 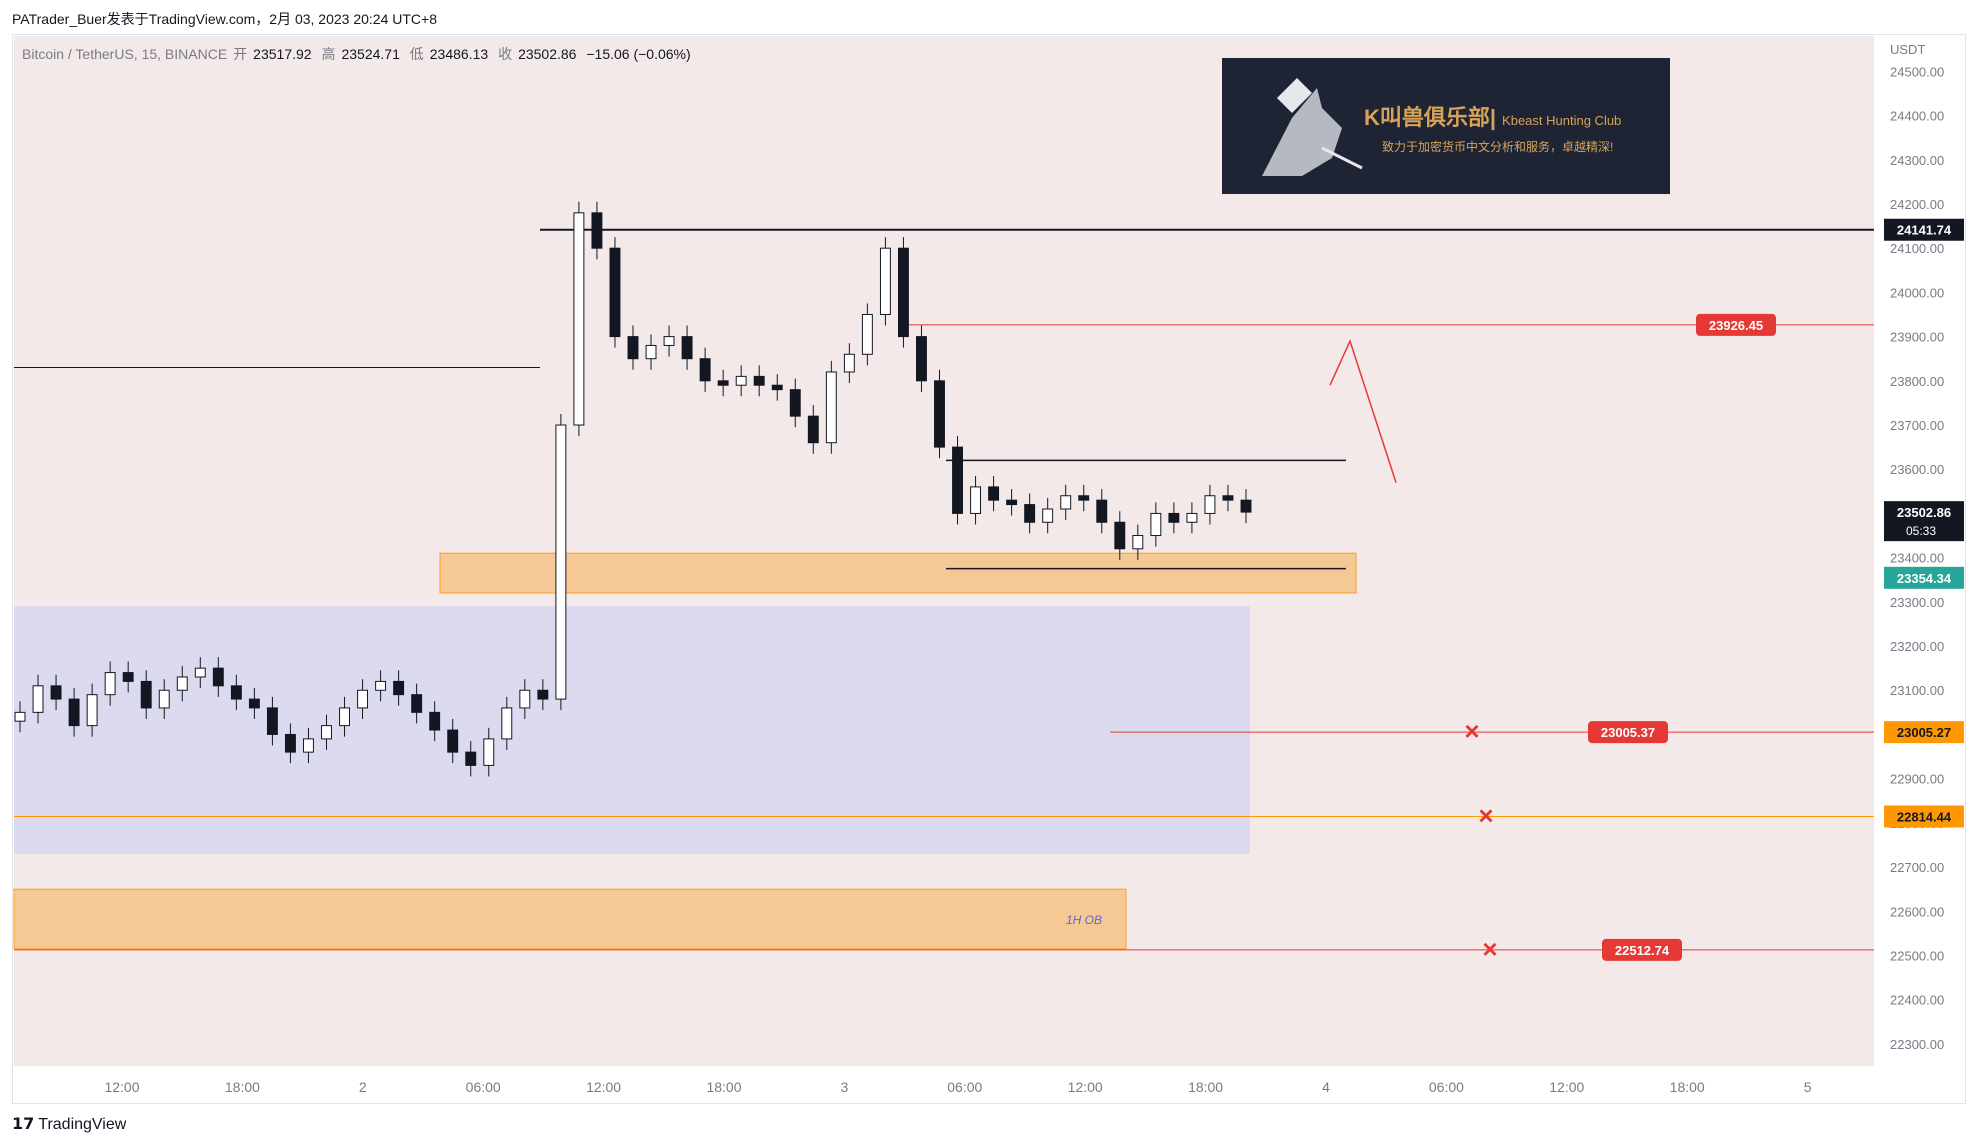 I want to click on y-tick-label: 22400.00, so click(x=1917, y=1000).